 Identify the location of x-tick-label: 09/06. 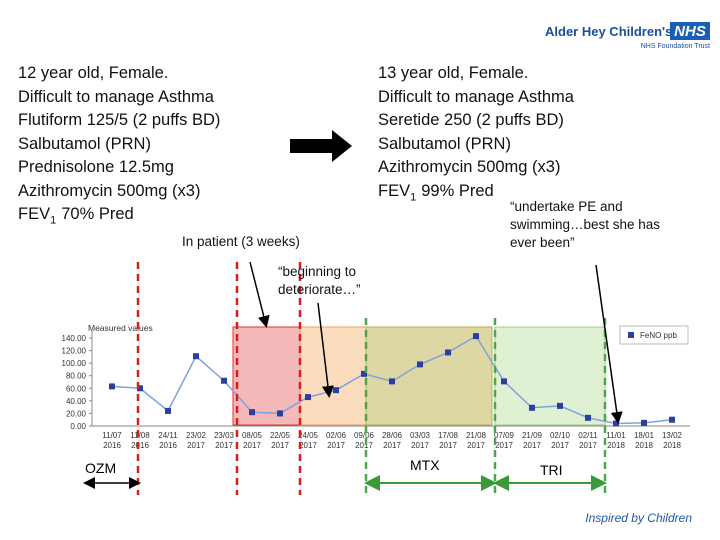
(364, 435).